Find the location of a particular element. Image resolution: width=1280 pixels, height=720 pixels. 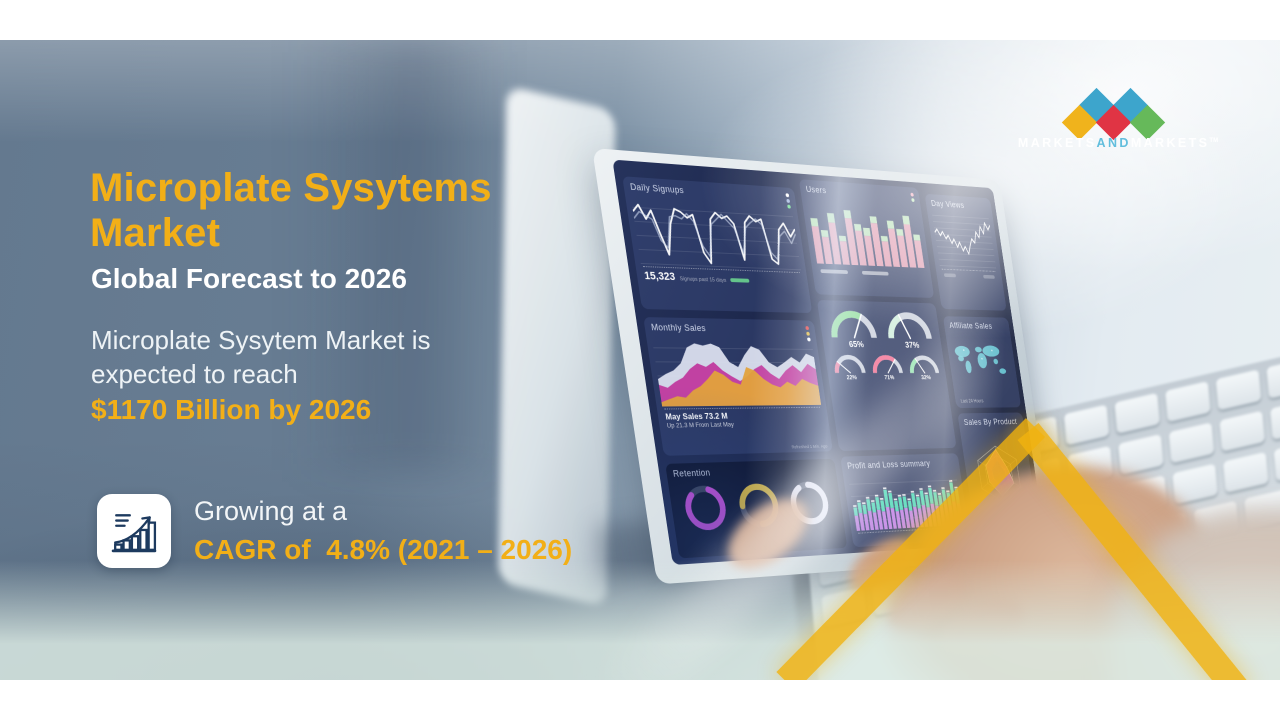

logo-wordmark: MARKETSANDMARKETSTM is located at coordinates (1118, 143).